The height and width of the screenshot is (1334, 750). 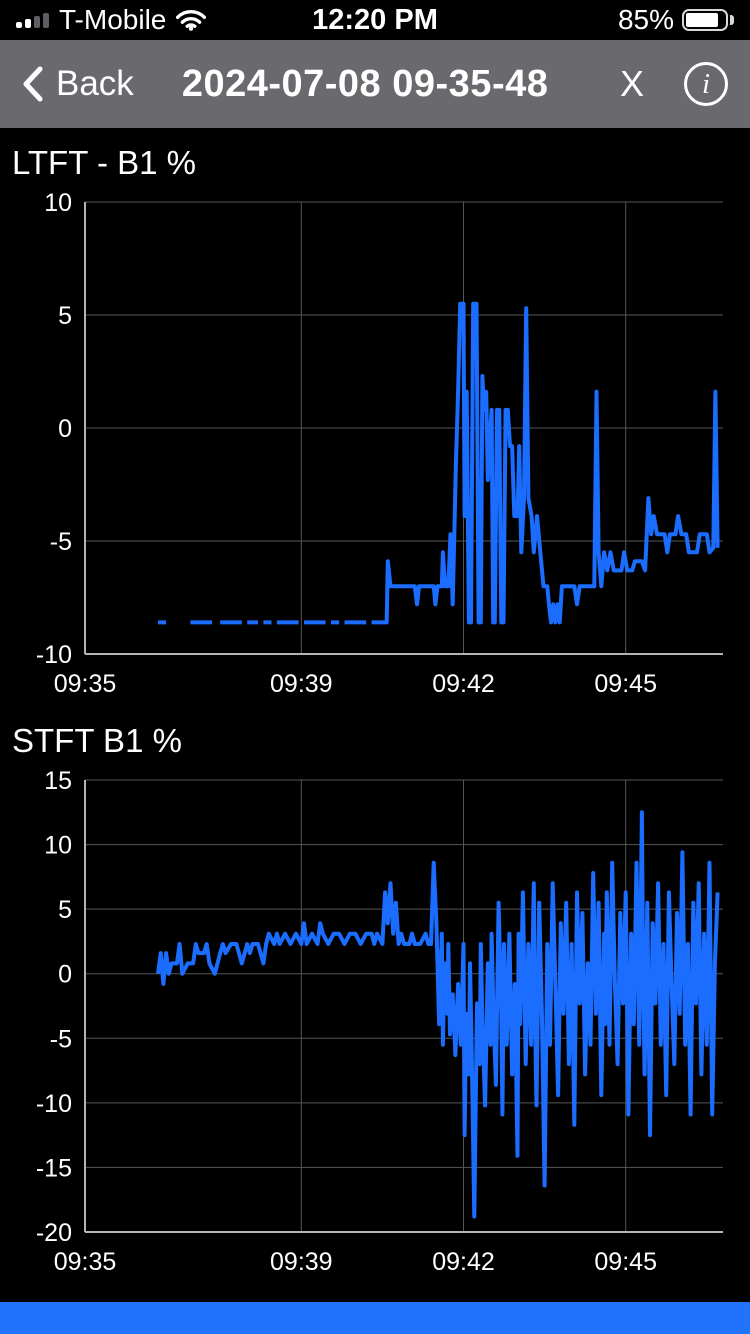 What do you see at coordinates (97, 740) in the screenshot?
I see `stft-chart-title: STFT B1 %` at bounding box center [97, 740].